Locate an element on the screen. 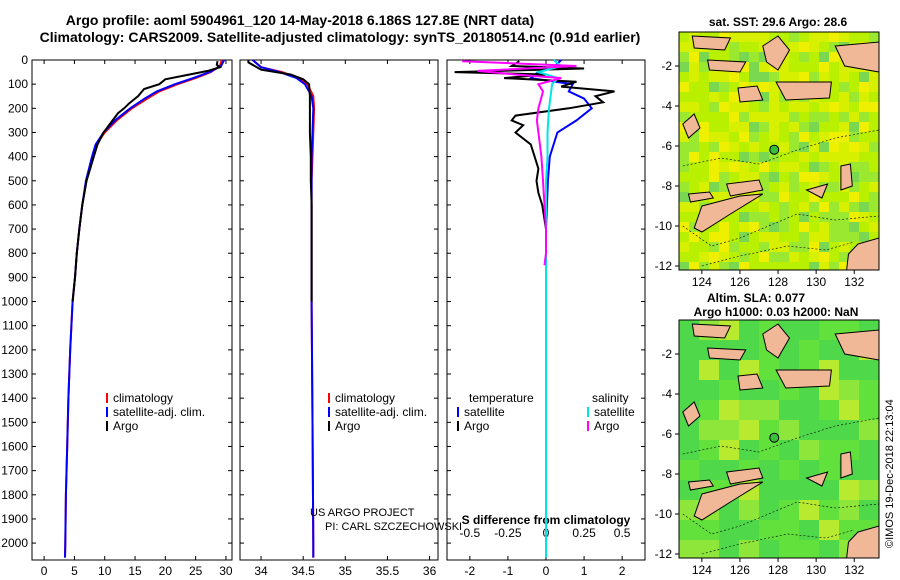 Image resolution: width=900 pixels, height=580 pixels. y-tick-label: 1100 is located at coordinates (15, 326).